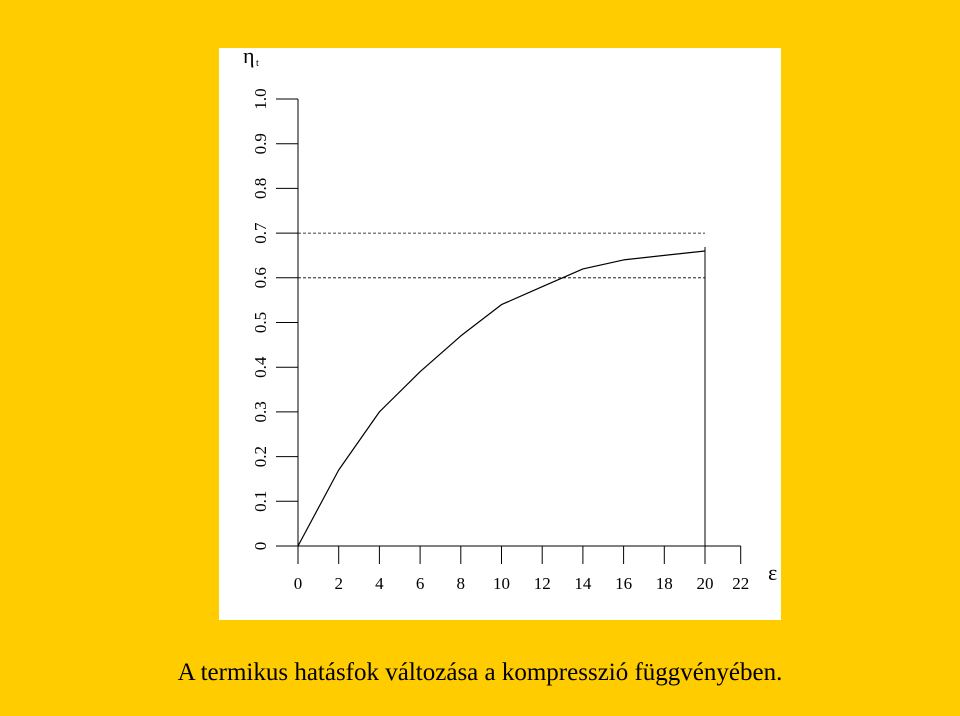  I want to click on y-tick-label: 0.9, so click(260, 143).